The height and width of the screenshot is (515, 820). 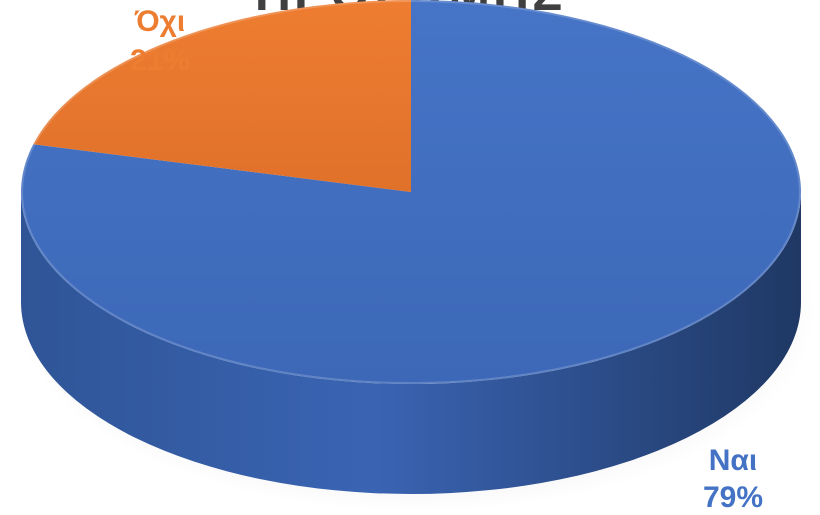 I want to click on slice-value-1: 79%, so click(x=733, y=497).